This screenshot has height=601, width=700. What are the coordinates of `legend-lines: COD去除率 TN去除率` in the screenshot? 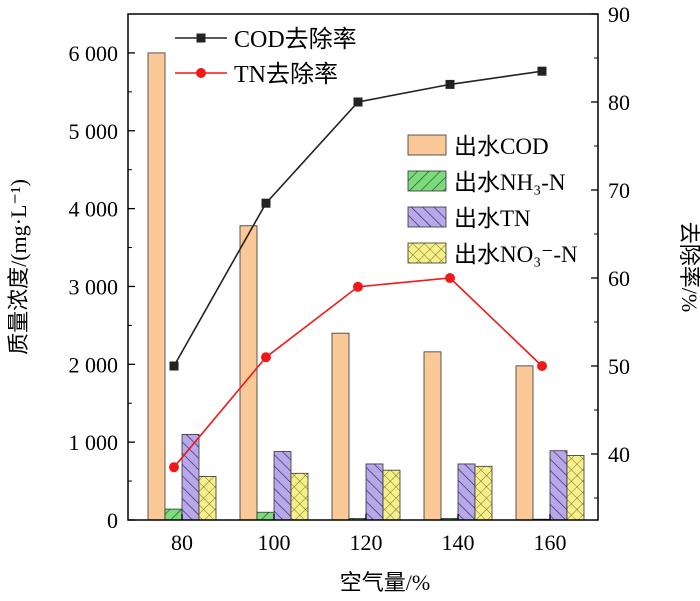 It's located at (266, 57).